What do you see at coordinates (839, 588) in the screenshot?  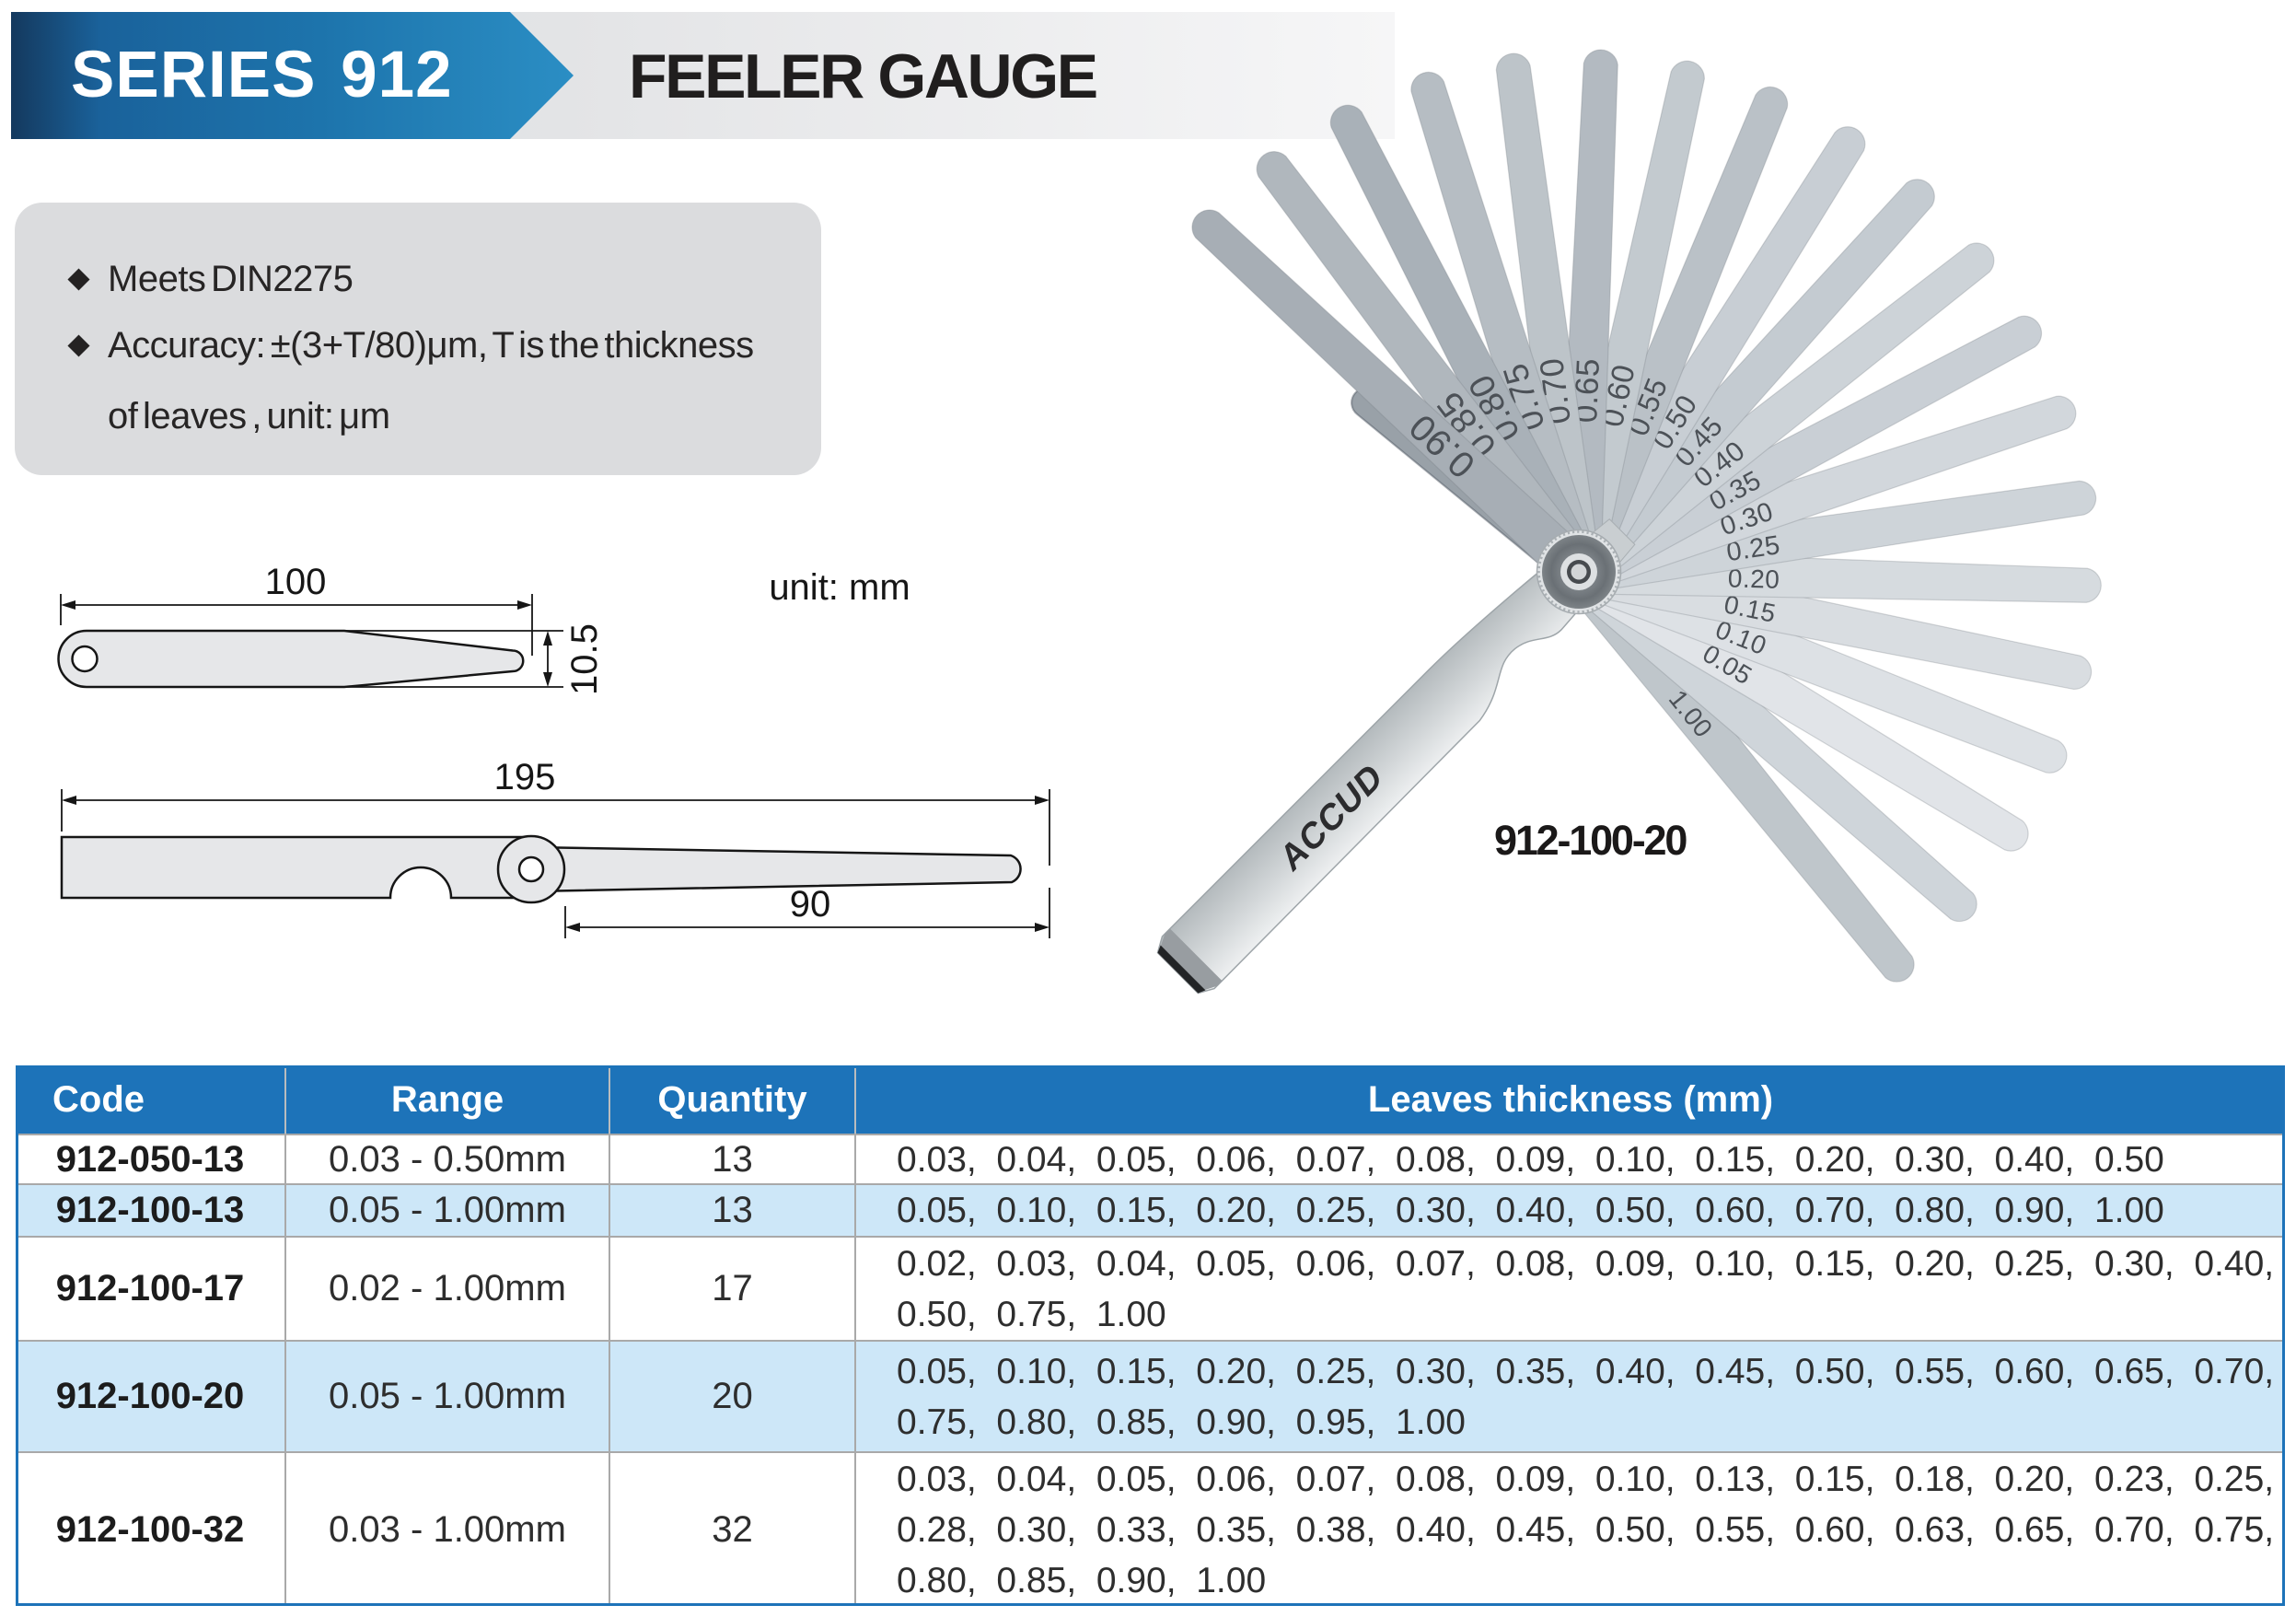 I see `svg-text: unit: mm` at bounding box center [839, 588].